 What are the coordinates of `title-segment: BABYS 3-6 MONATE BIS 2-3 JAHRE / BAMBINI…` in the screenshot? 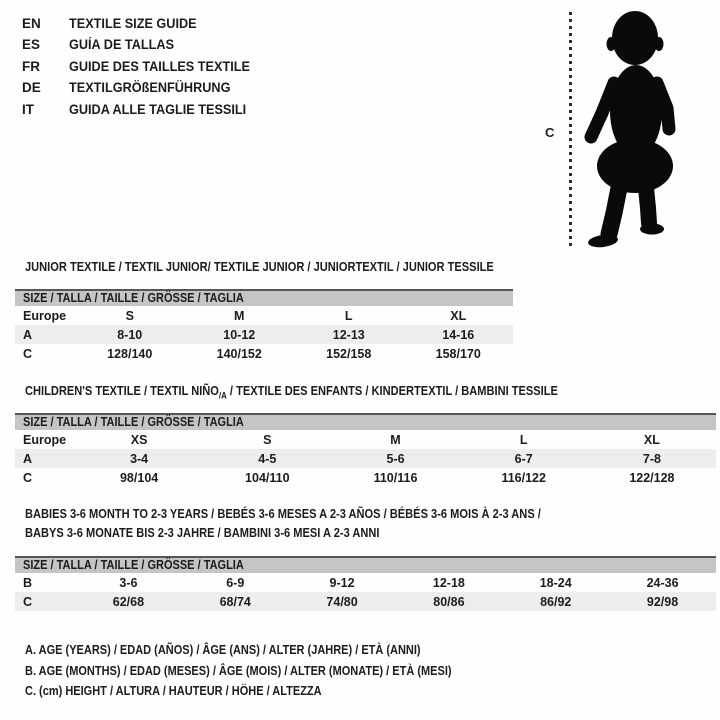 It's located at (202, 533).